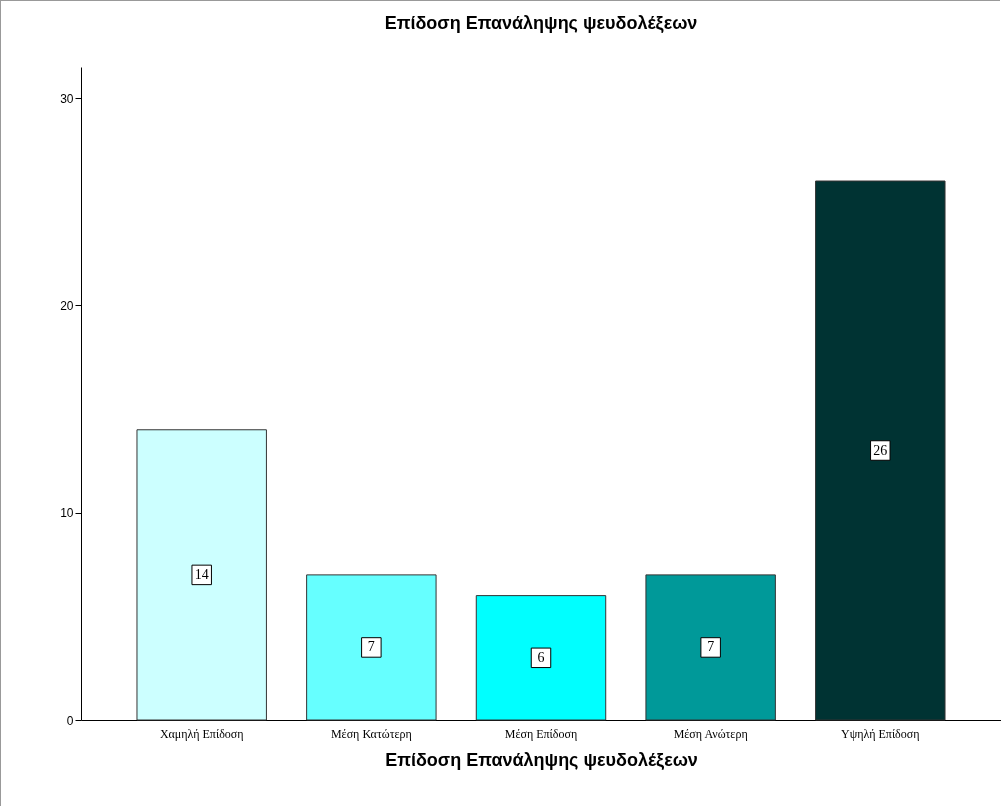 This screenshot has height=808, width=1002. What do you see at coordinates (67, 305) in the screenshot?
I see `y-tick-label: 20` at bounding box center [67, 305].